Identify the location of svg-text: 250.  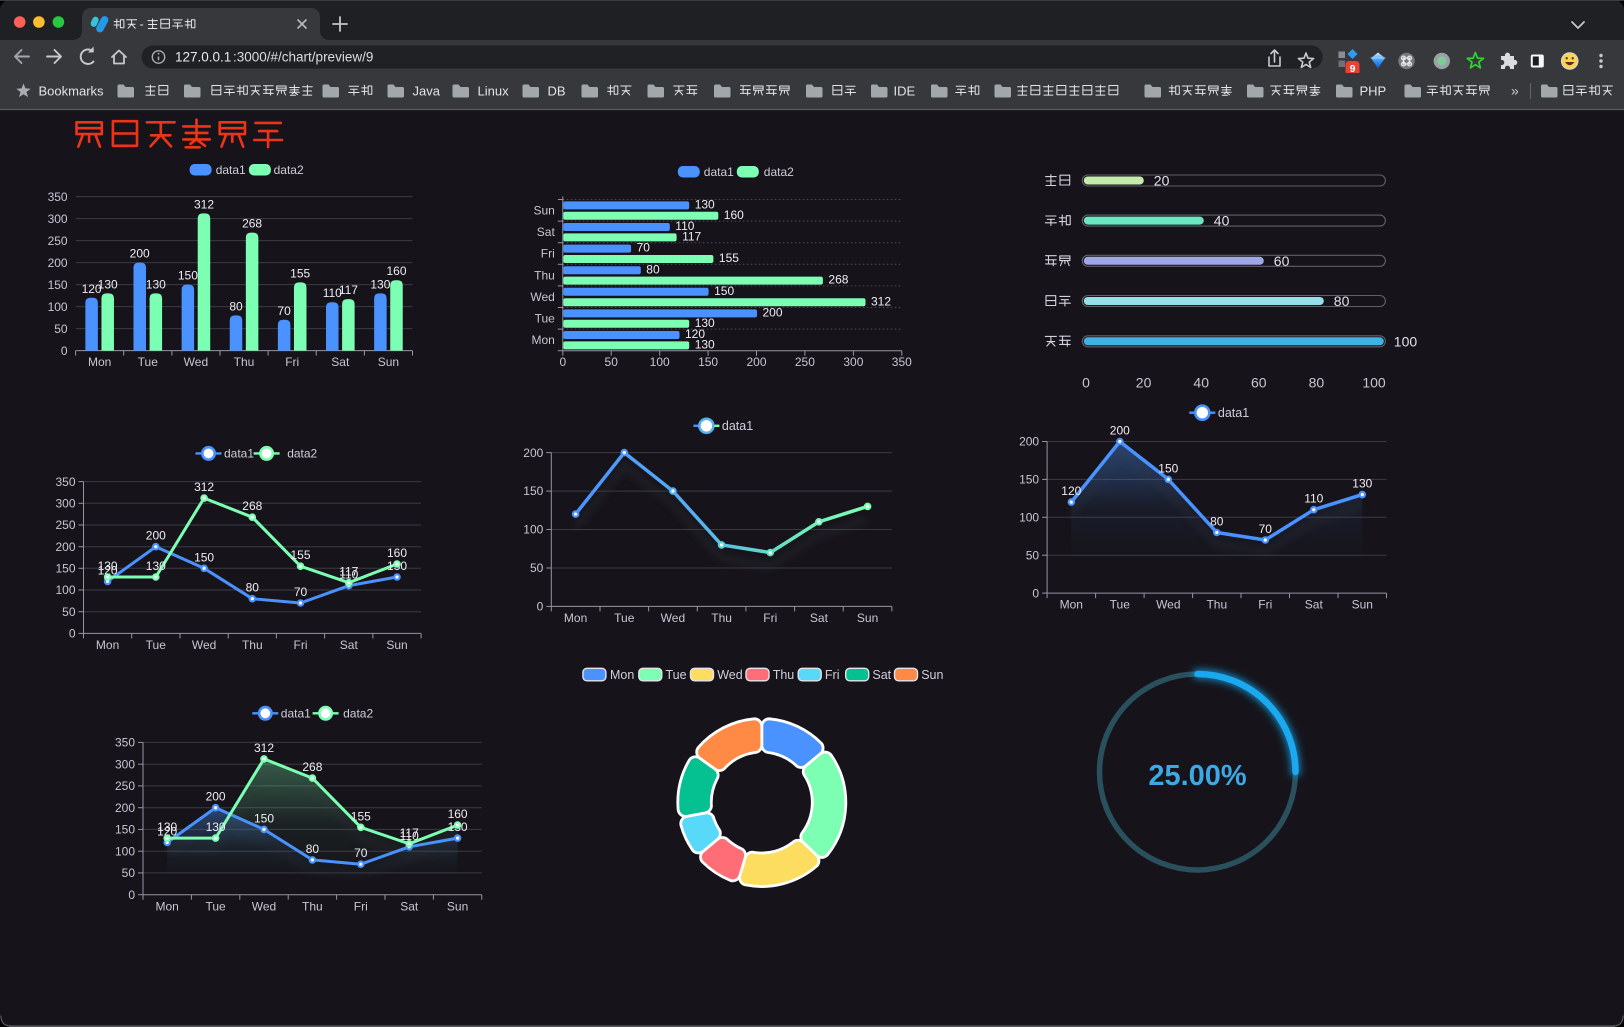
(58, 241).